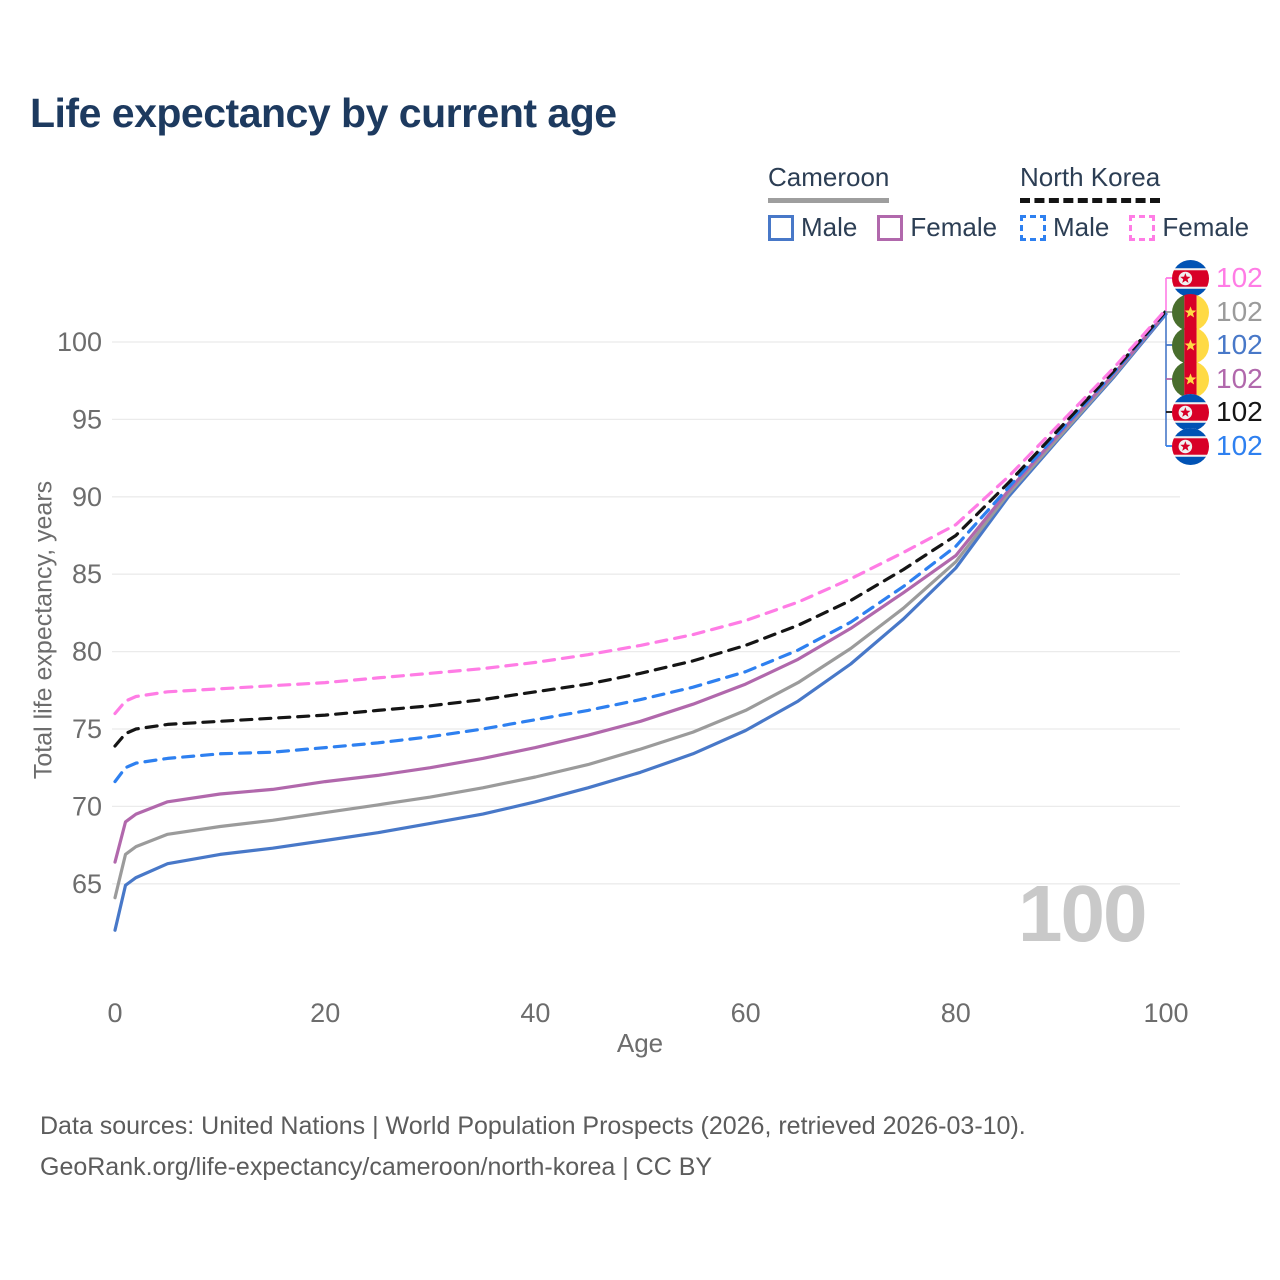 Image resolution: width=1280 pixels, height=1280 pixels. I want to click on y-tick-label: 90, so click(87, 497).